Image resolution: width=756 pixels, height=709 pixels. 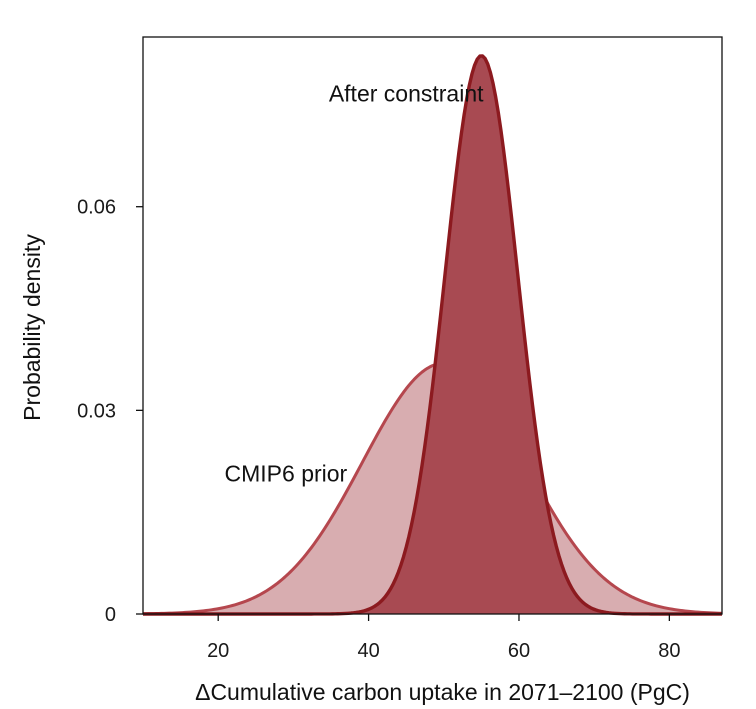 I want to click on x-tick-label: 20, so click(x=218, y=651).